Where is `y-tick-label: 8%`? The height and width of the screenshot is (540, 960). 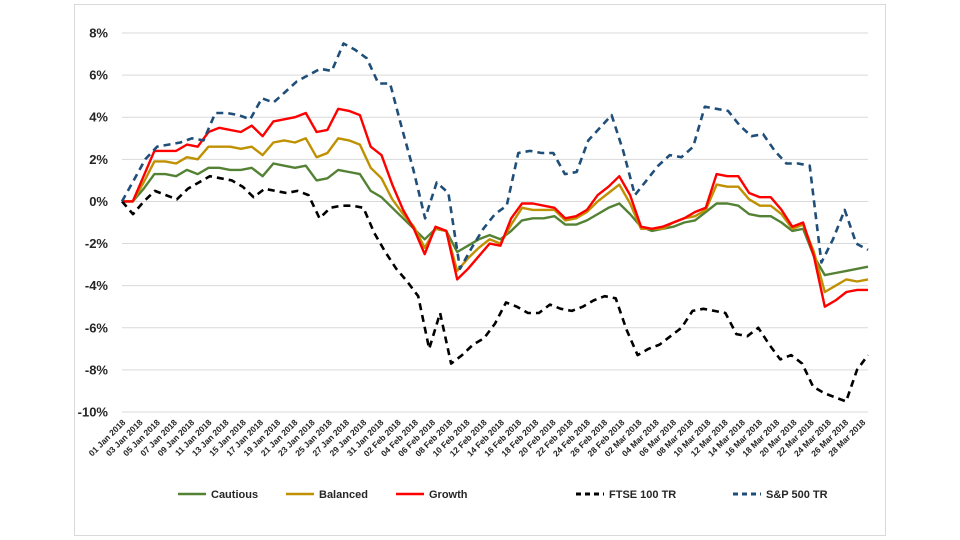 y-tick-label: 8% is located at coordinates (98, 33).